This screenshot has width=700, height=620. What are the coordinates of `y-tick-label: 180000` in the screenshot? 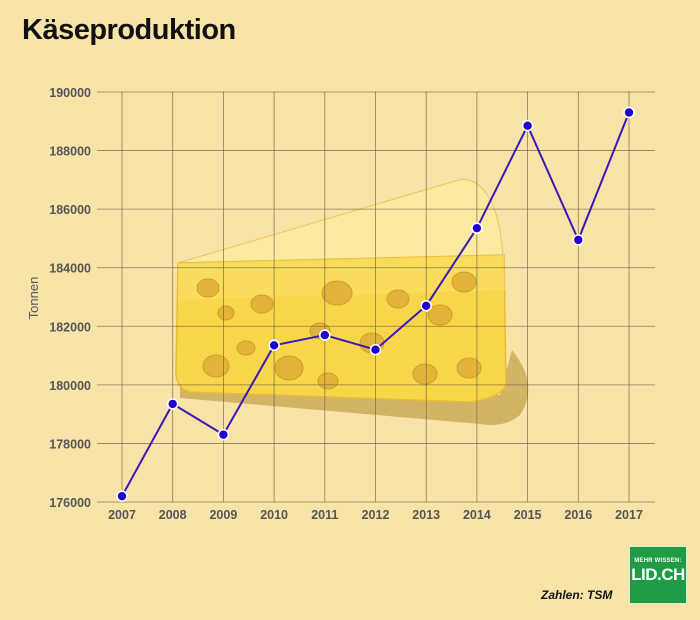 It's located at (70, 386).